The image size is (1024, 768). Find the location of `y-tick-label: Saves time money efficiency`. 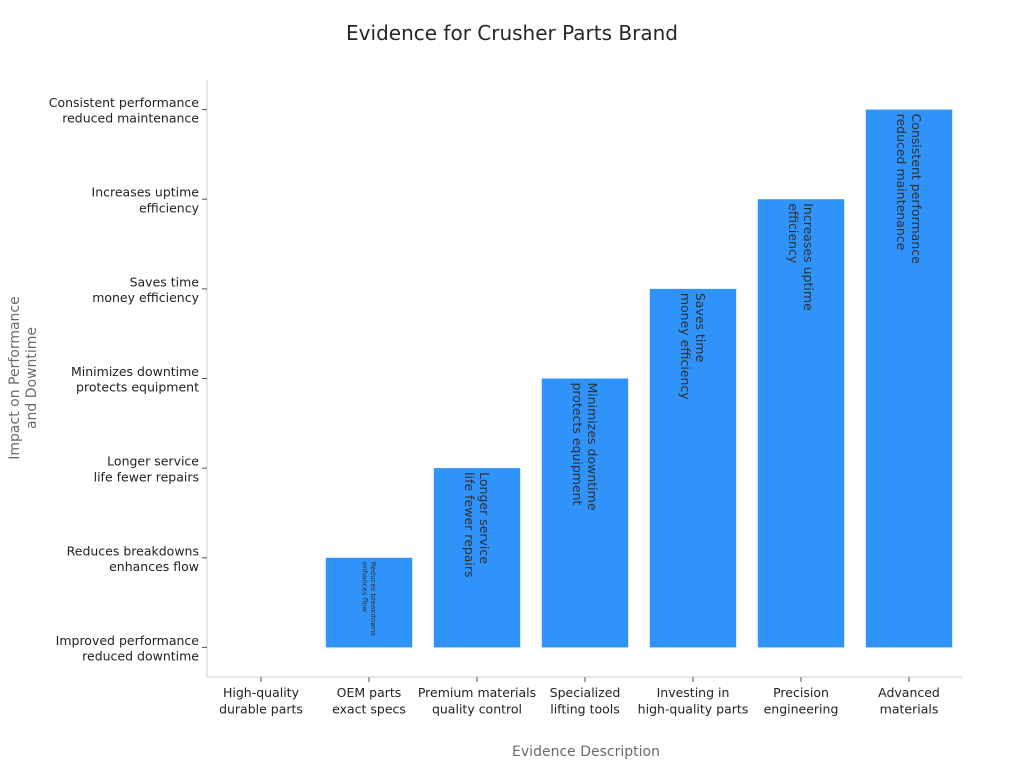

y-tick-label: Saves time money efficiency is located at coordinates (145, 289).